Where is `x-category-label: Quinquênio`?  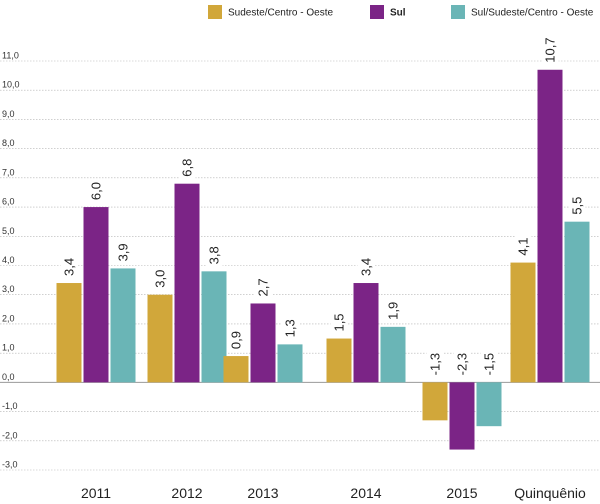 x-category-label: Quinquênio is located at coordinates (550, 493).